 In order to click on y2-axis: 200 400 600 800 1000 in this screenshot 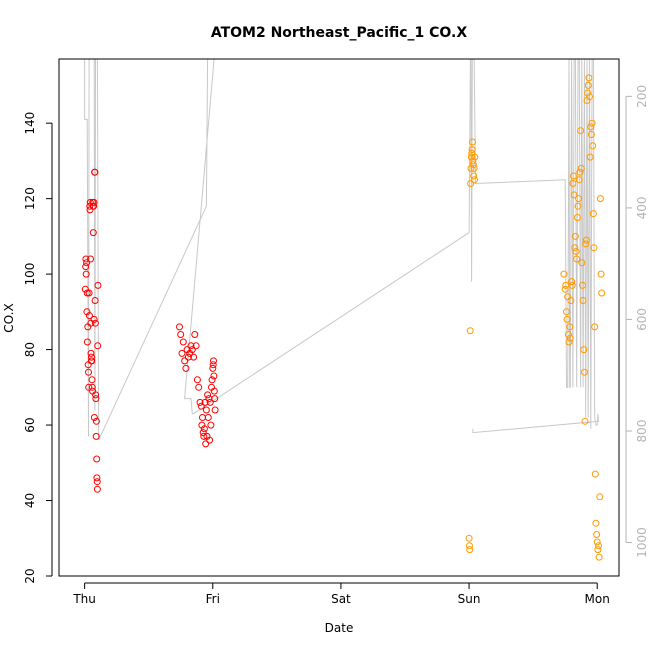, I will do `click(637, 321)`.